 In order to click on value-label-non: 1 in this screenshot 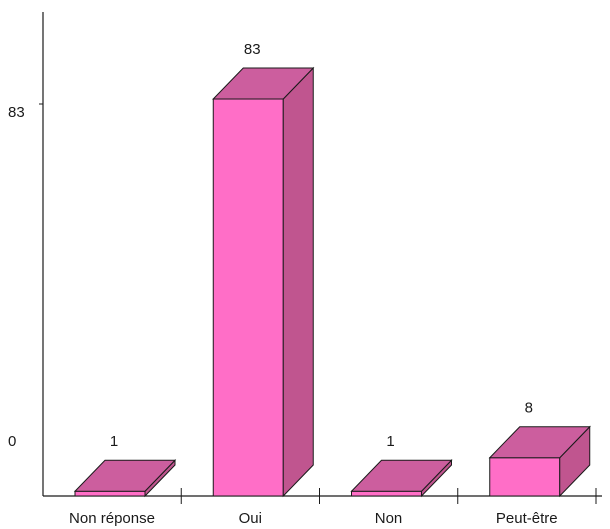, I will do `click(390, 441)`.